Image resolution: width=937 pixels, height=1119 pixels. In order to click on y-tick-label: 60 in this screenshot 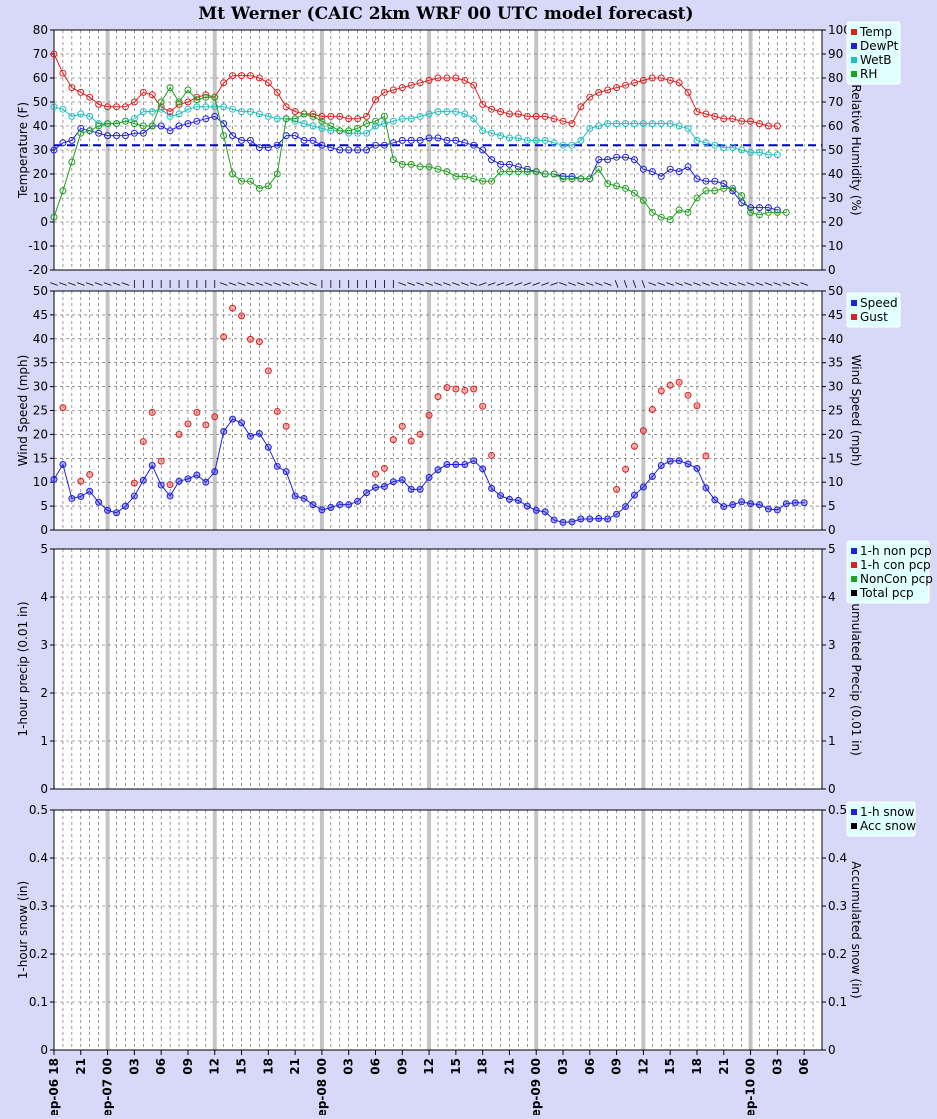, I will do `click(40, 78)`.